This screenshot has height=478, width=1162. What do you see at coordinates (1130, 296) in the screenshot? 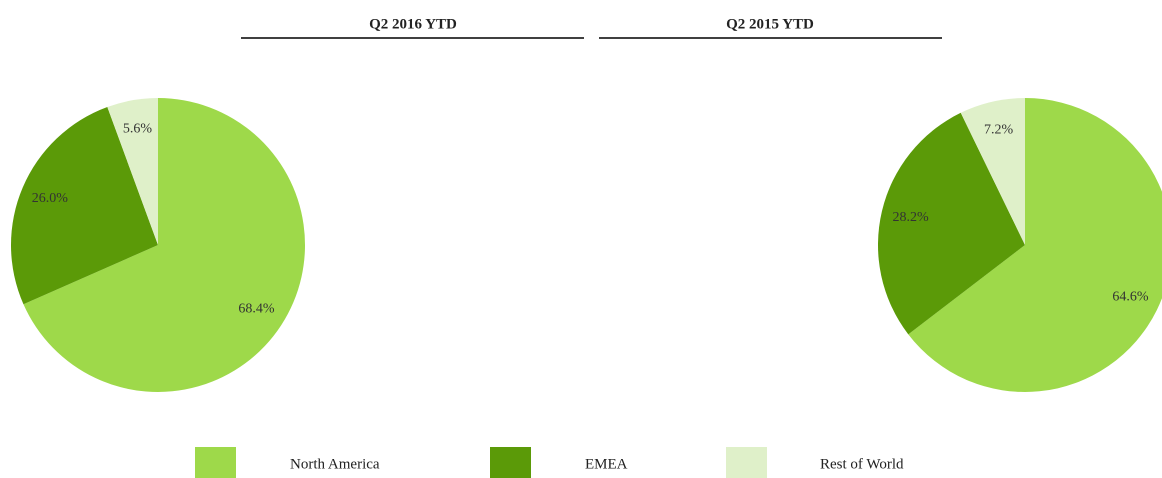
I see `value-label: 64.6%` at bounding box center [1130, 296].